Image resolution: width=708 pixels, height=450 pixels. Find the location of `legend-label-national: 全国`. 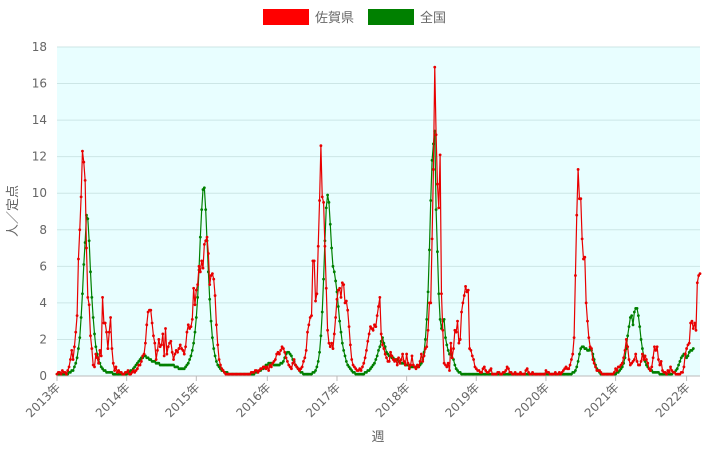

legend-label-national: 全国 is located at coordinates (433, 18).